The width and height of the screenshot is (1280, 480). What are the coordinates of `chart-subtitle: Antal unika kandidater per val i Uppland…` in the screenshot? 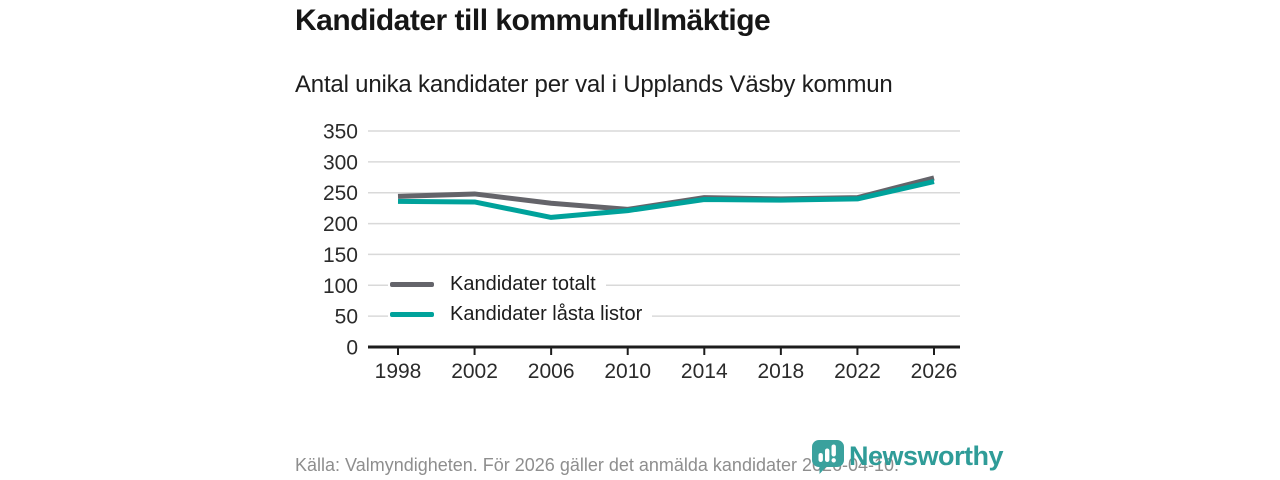 It's located at (594, 84).